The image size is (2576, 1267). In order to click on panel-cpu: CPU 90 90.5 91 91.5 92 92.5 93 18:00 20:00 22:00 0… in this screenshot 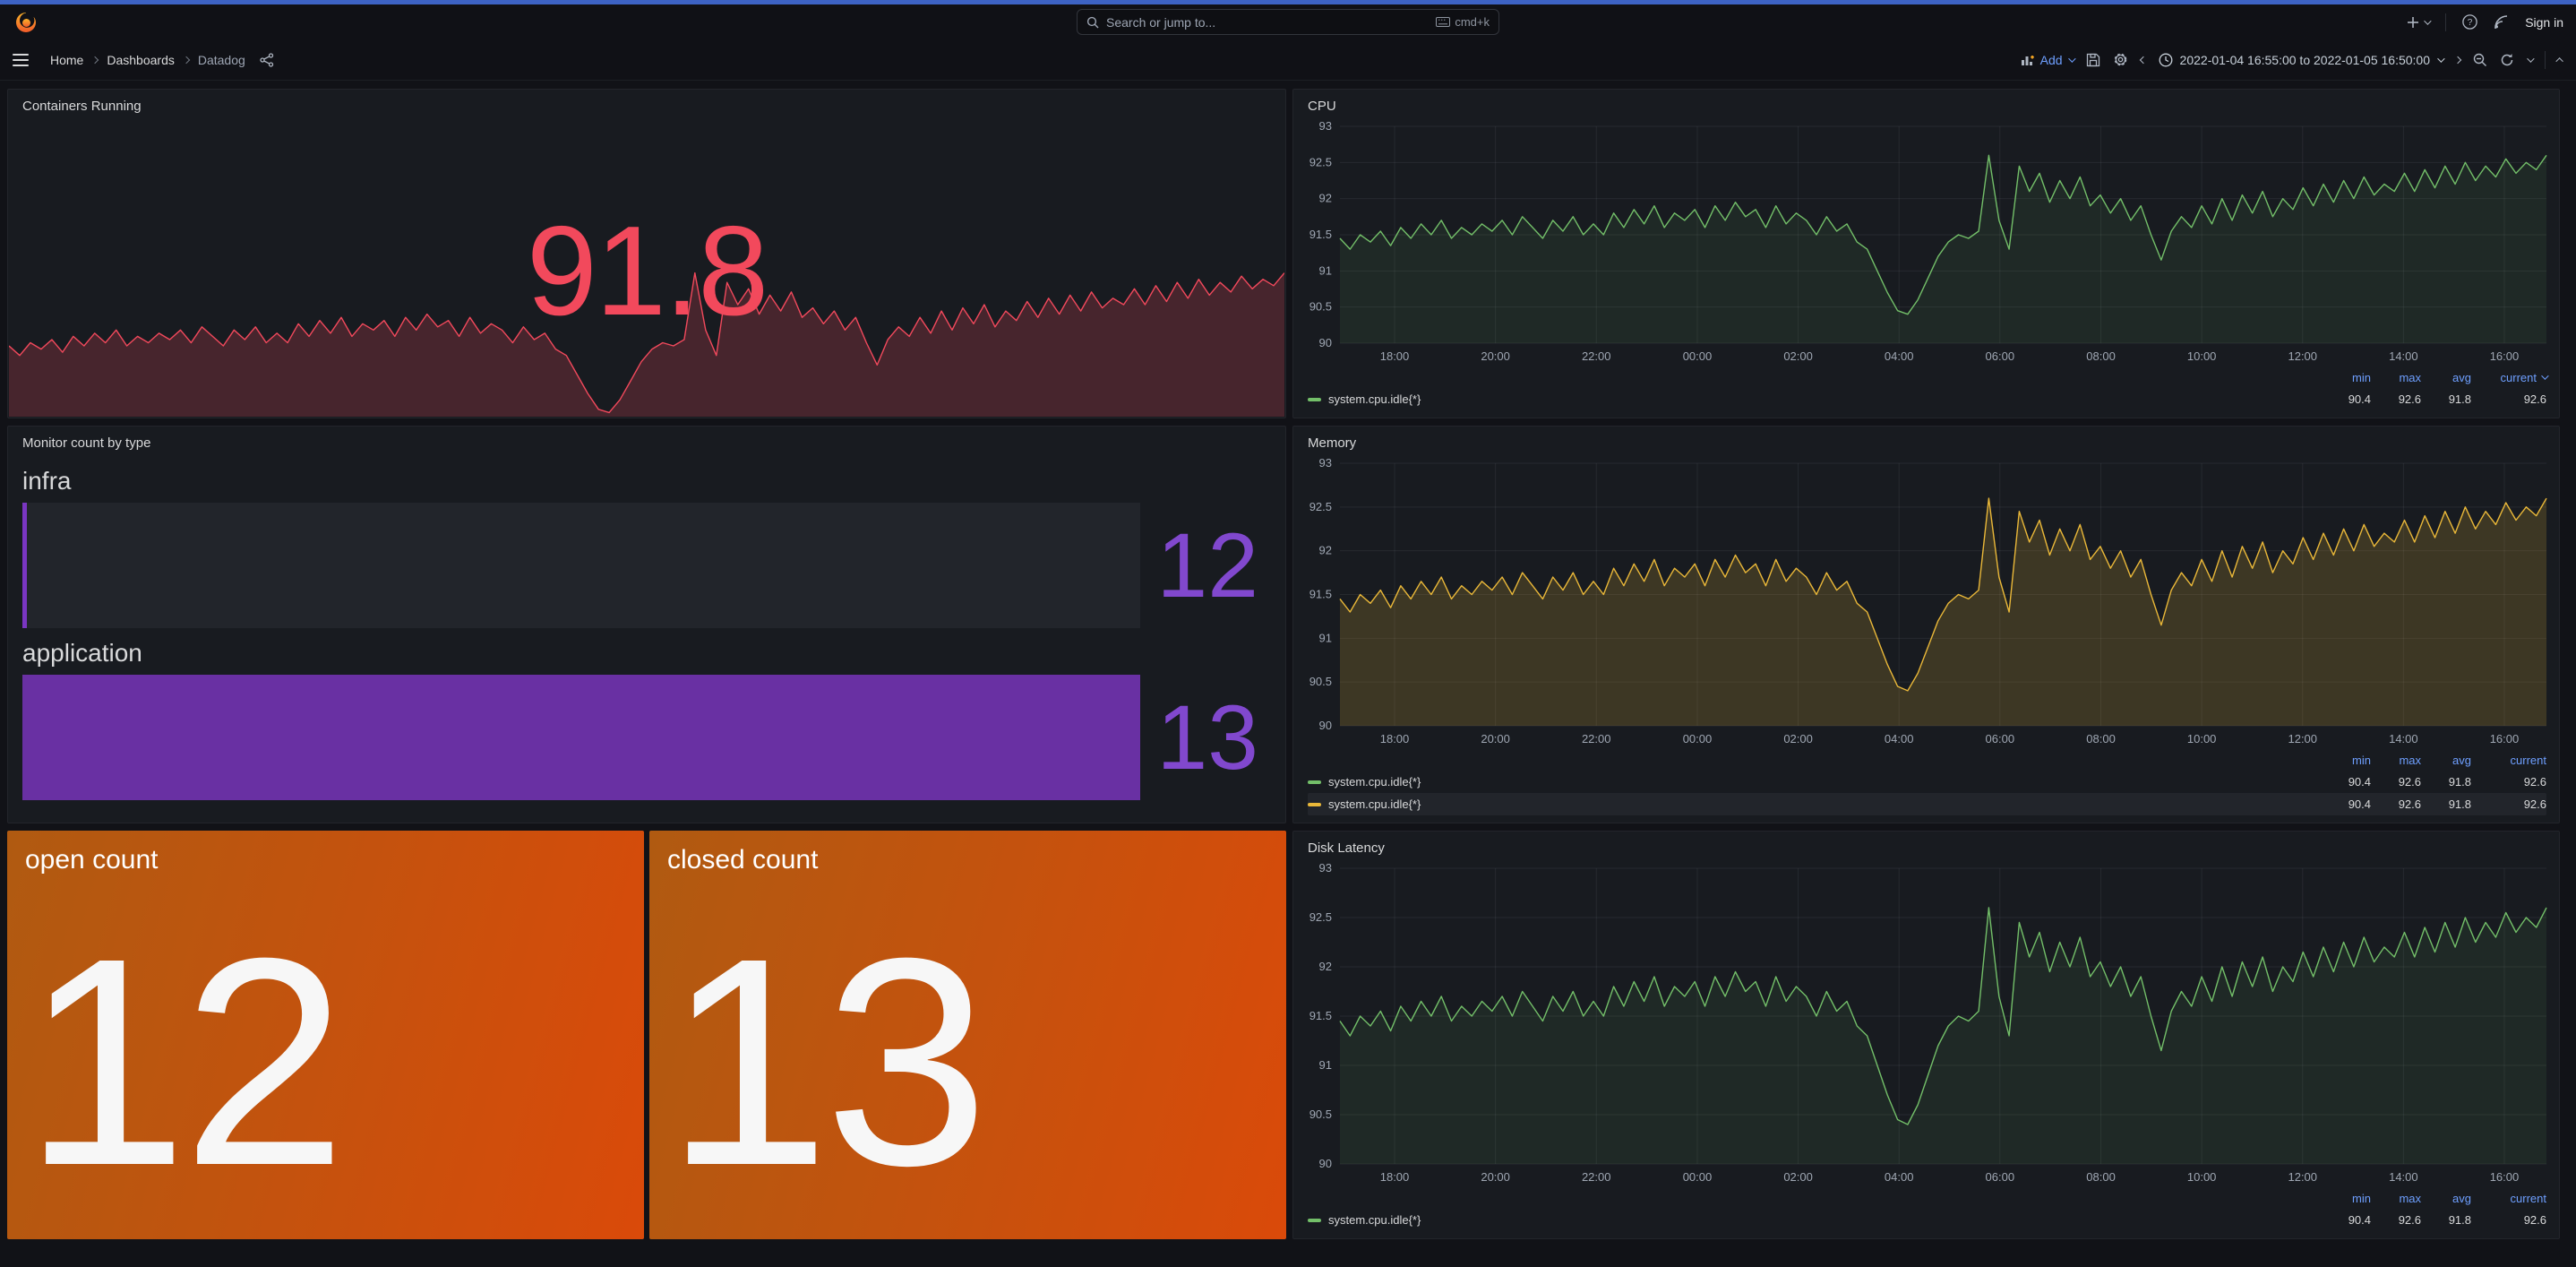, I will do `click(1926, 253)`.